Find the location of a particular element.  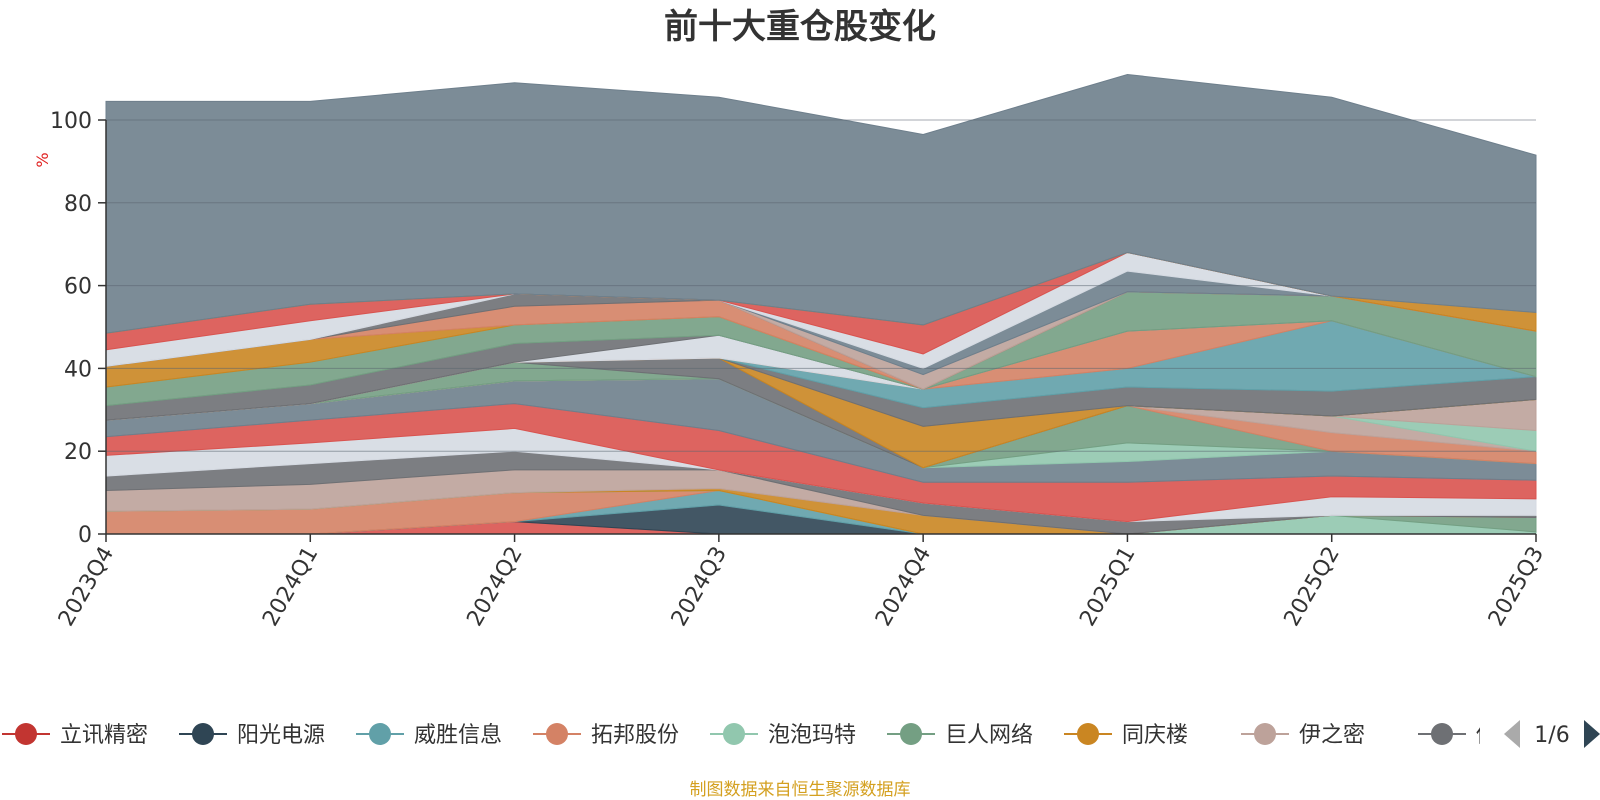

legend-item: 泡泡玛特 is located at coordinates (783, 735).